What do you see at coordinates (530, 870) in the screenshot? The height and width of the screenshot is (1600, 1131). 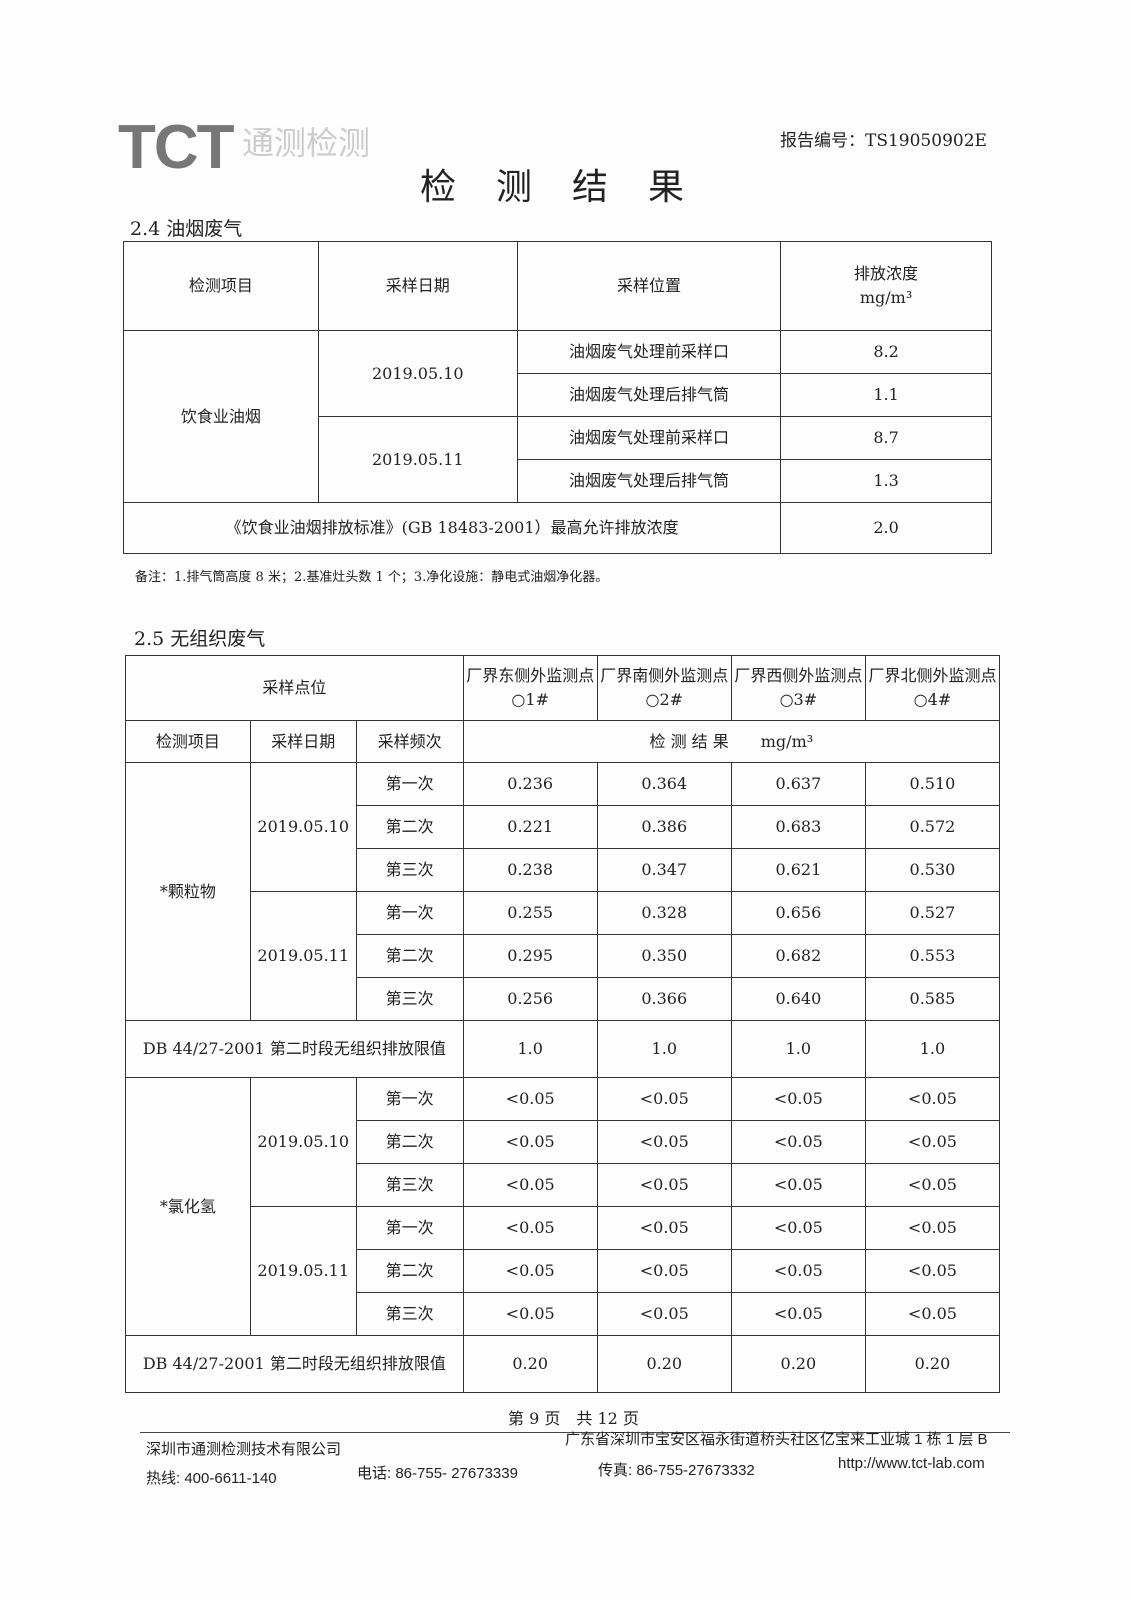 I see `value-cell: 0.238` at bounding box center [530, 870].